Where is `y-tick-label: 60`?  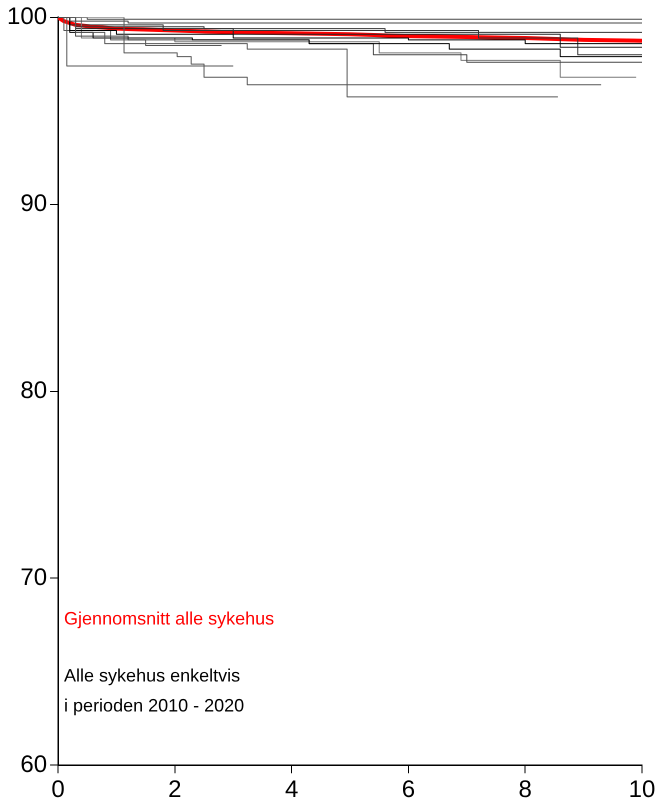 y-tick-label: 60 is located at coordinates (34, 764).